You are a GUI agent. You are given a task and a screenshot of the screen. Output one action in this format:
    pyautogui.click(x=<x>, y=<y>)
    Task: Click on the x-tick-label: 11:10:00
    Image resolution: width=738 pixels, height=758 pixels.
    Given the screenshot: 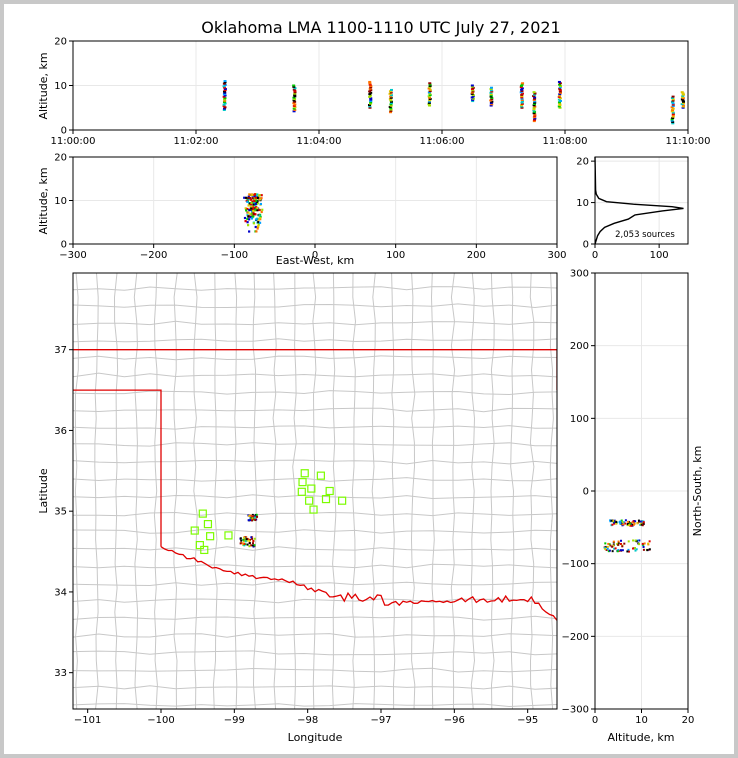 What is the action you would take?
    pyautogui.click(x=688, y=141)
    